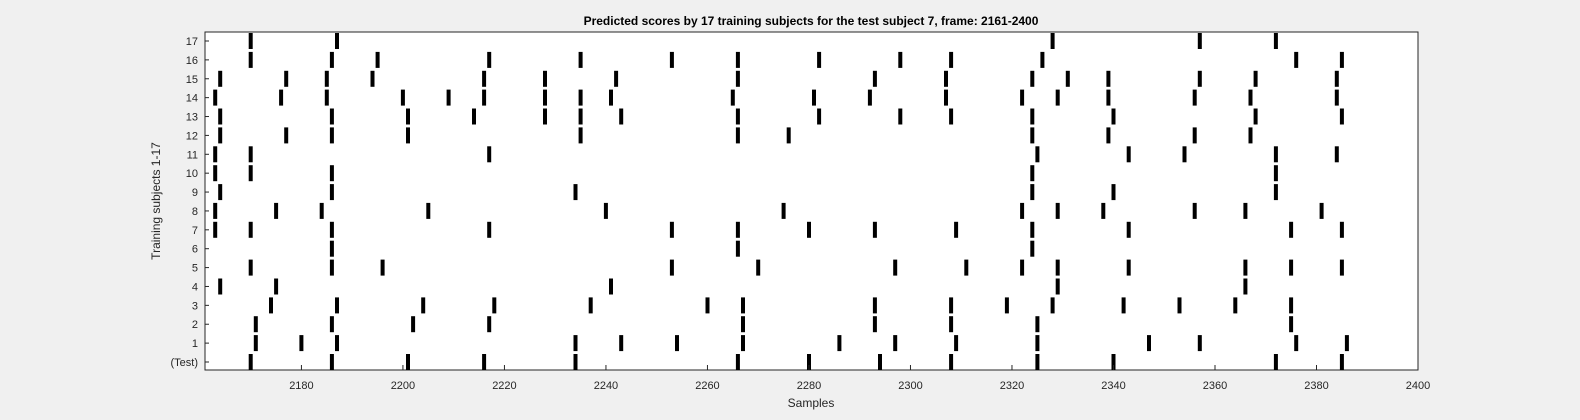 Image resolution: width=1580 pixels, height=420 pixels. Describe the element at coordinates (910, 386) in the screenshot. I see `x-tick-label: 2300` at that location.